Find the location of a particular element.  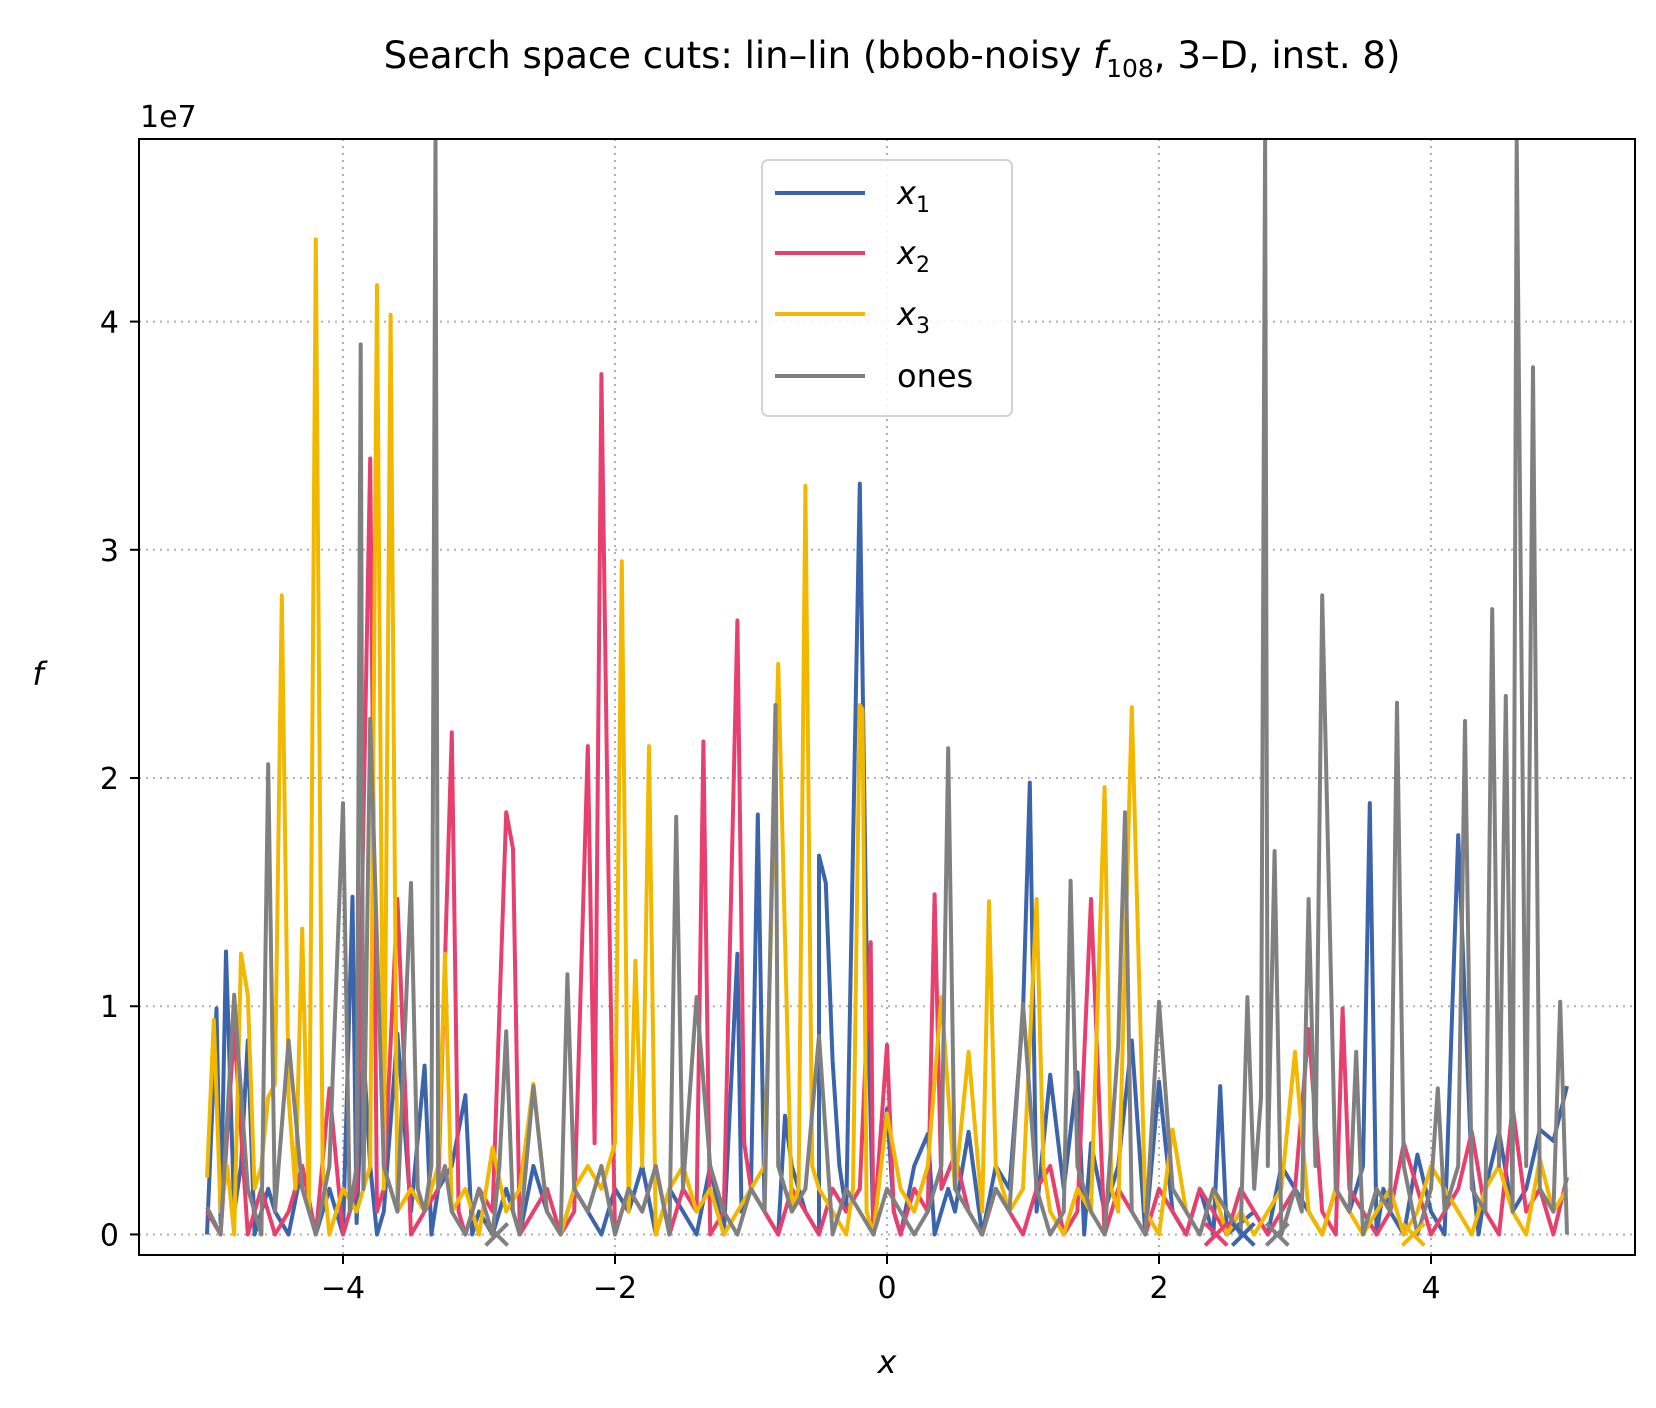

legend-label-ones: ones is located at coordinates (935, 376).